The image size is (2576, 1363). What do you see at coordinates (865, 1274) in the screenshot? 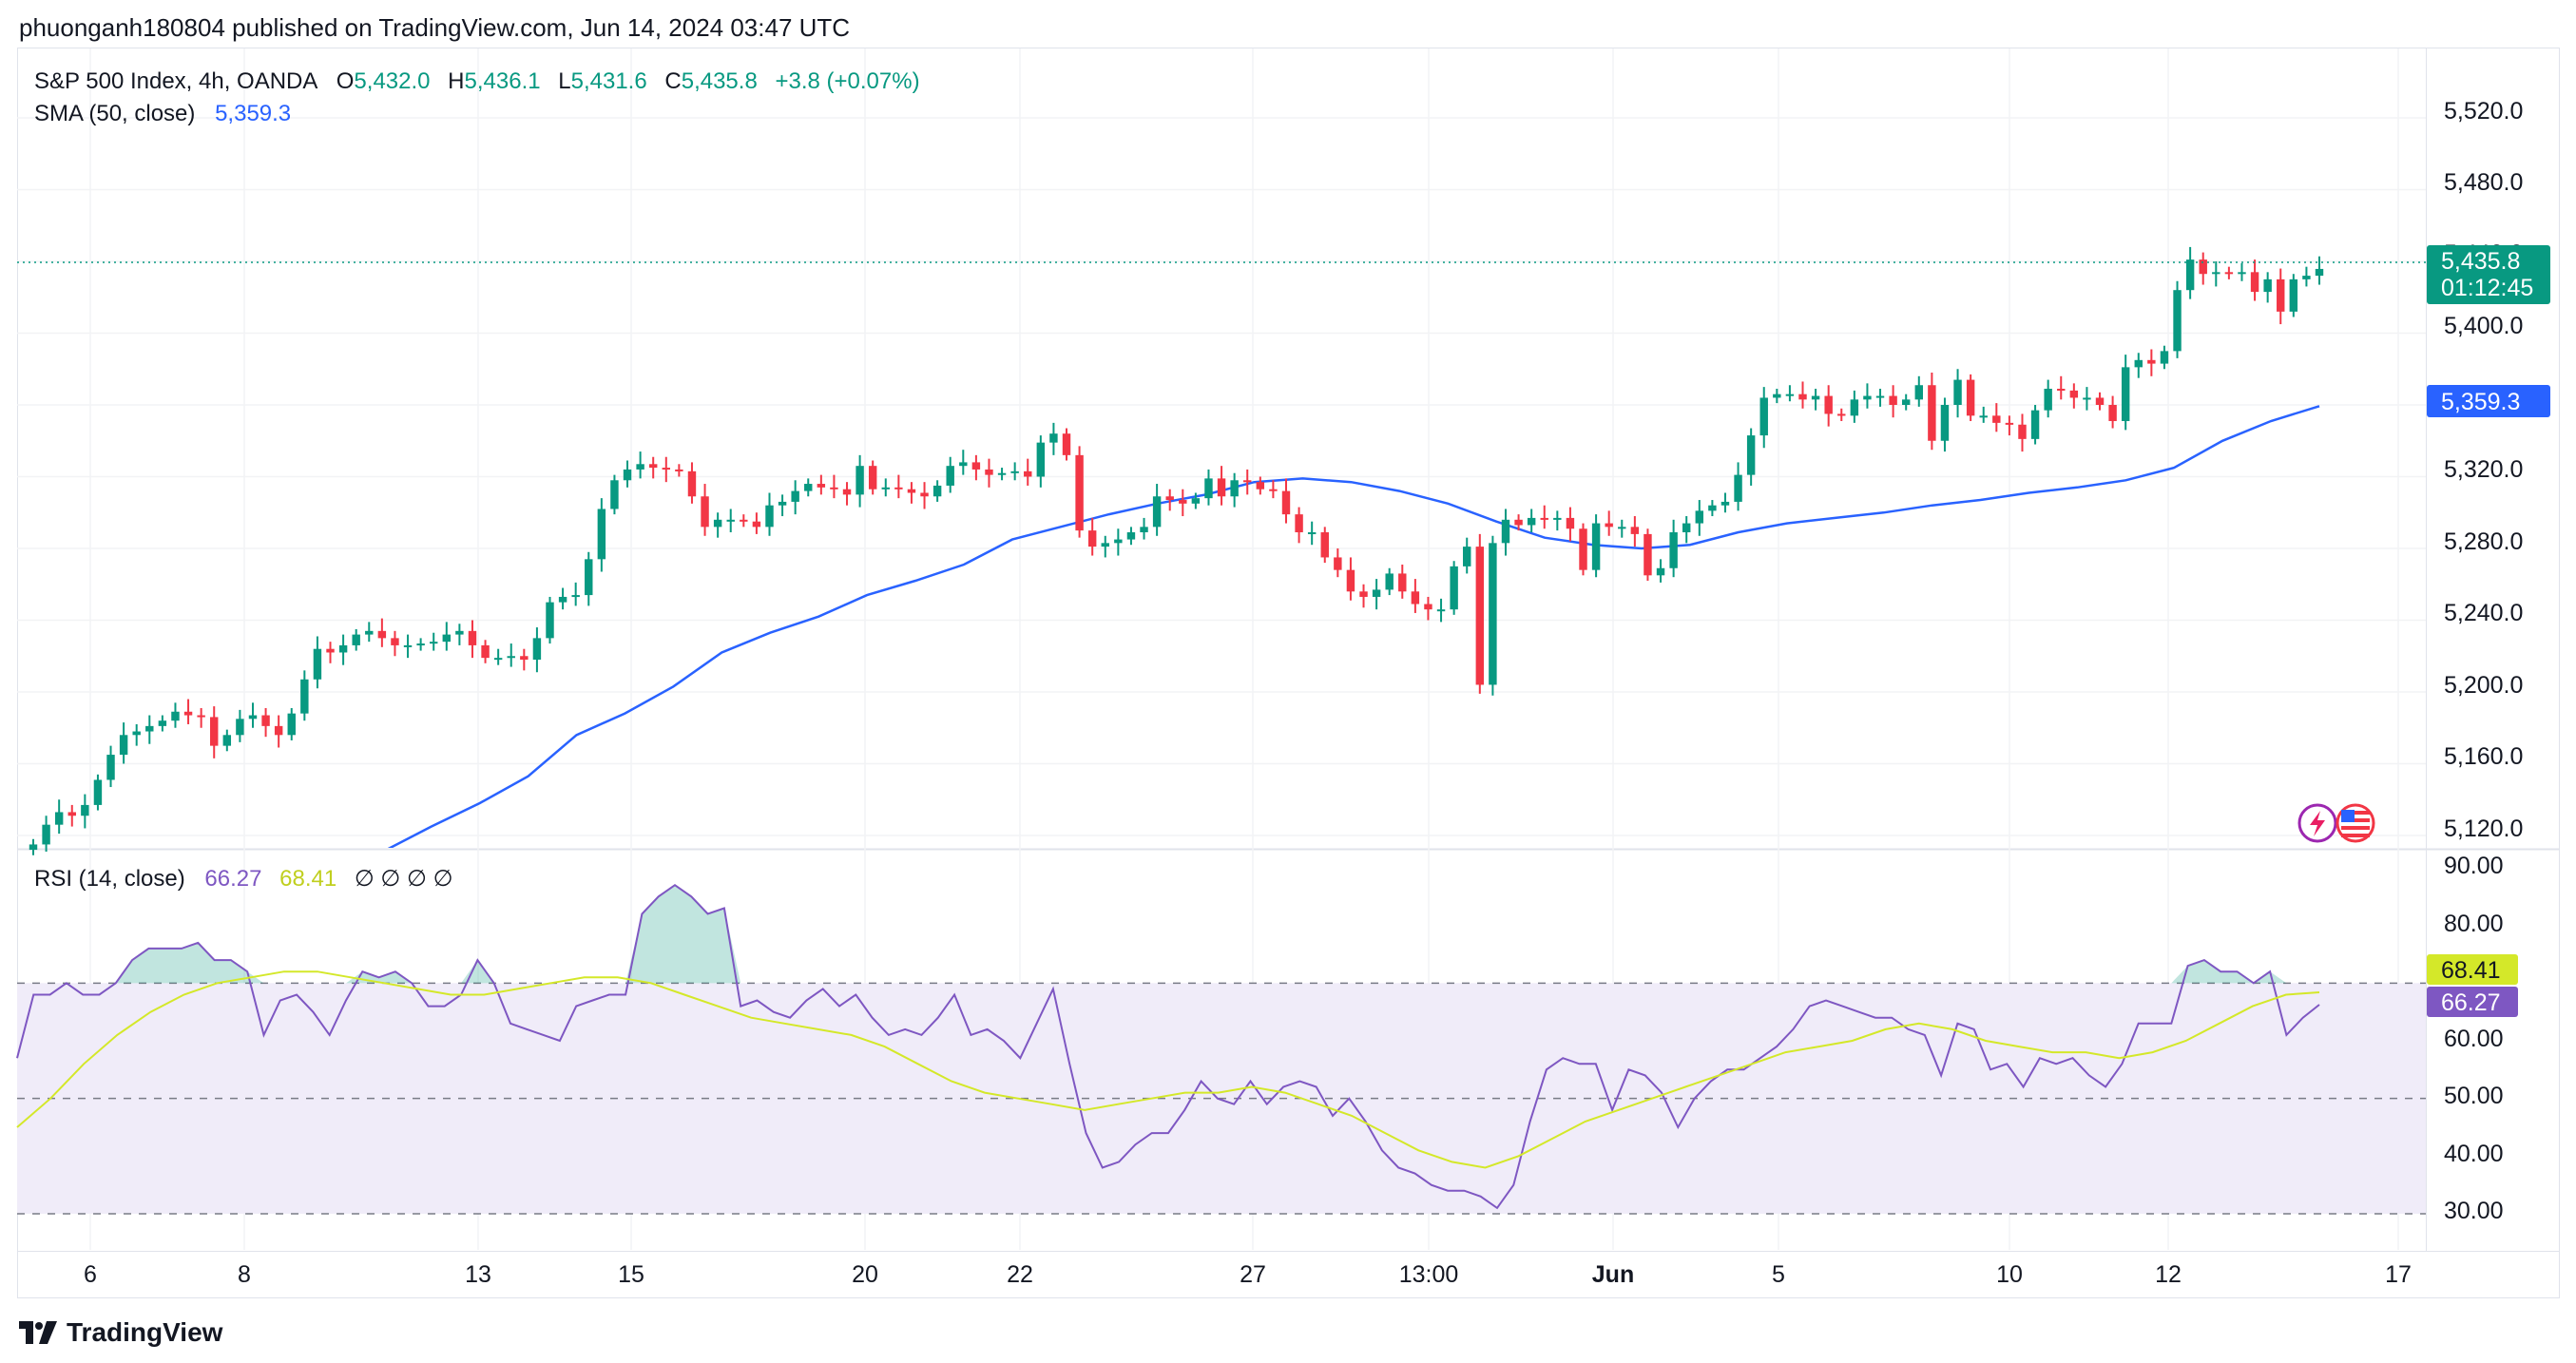
I see `time-tick: 20` at bounding box center [865, 1274].